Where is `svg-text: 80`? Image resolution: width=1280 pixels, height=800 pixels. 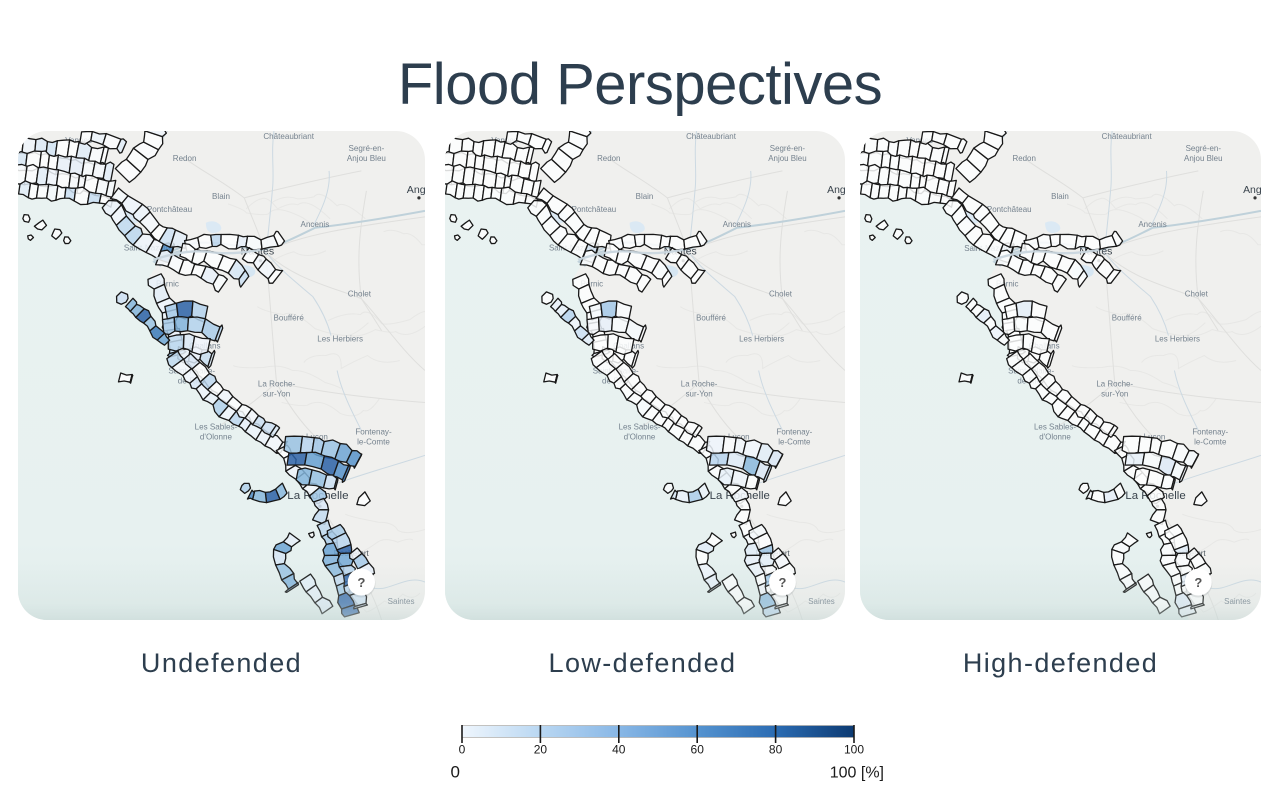
svg-text: 80 is located at coordinates (776, 750).